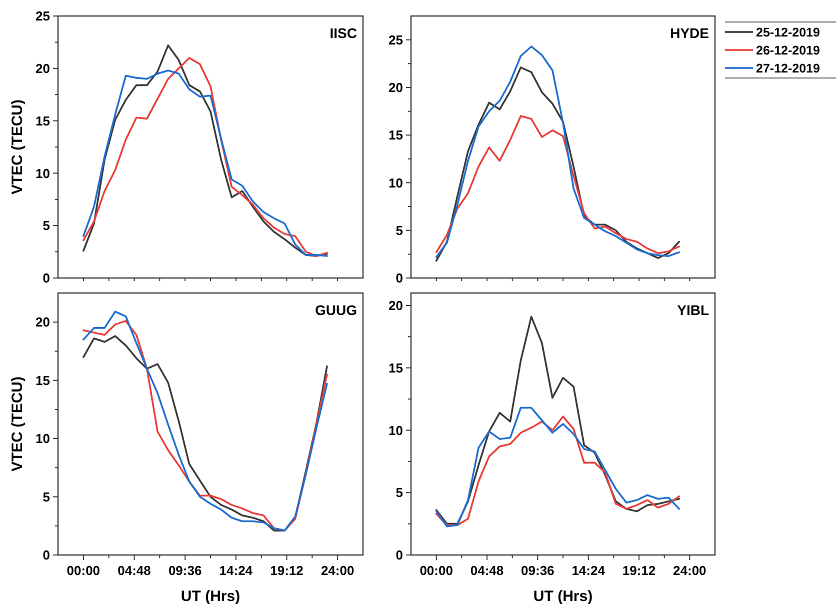 This screenshot has width=838, height=604. Describe the element at coordinates (788, 32) in the screenshot. I see `legend-label: 25-12-2019` at that location.